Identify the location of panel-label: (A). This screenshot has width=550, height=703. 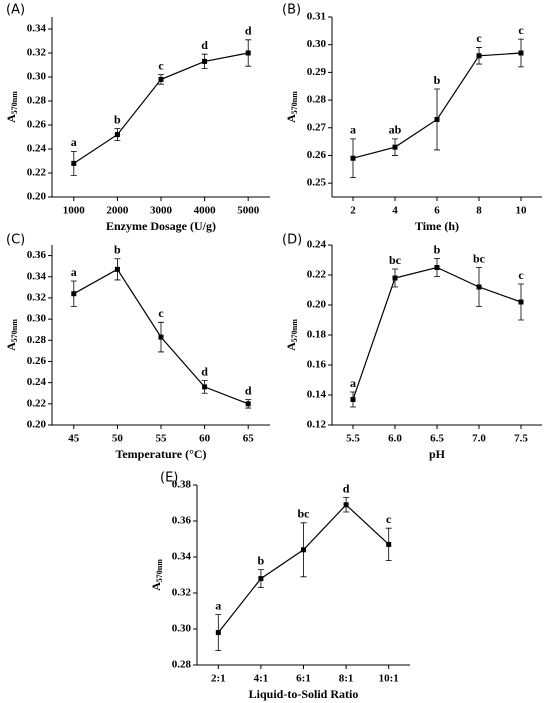
(15, 10).